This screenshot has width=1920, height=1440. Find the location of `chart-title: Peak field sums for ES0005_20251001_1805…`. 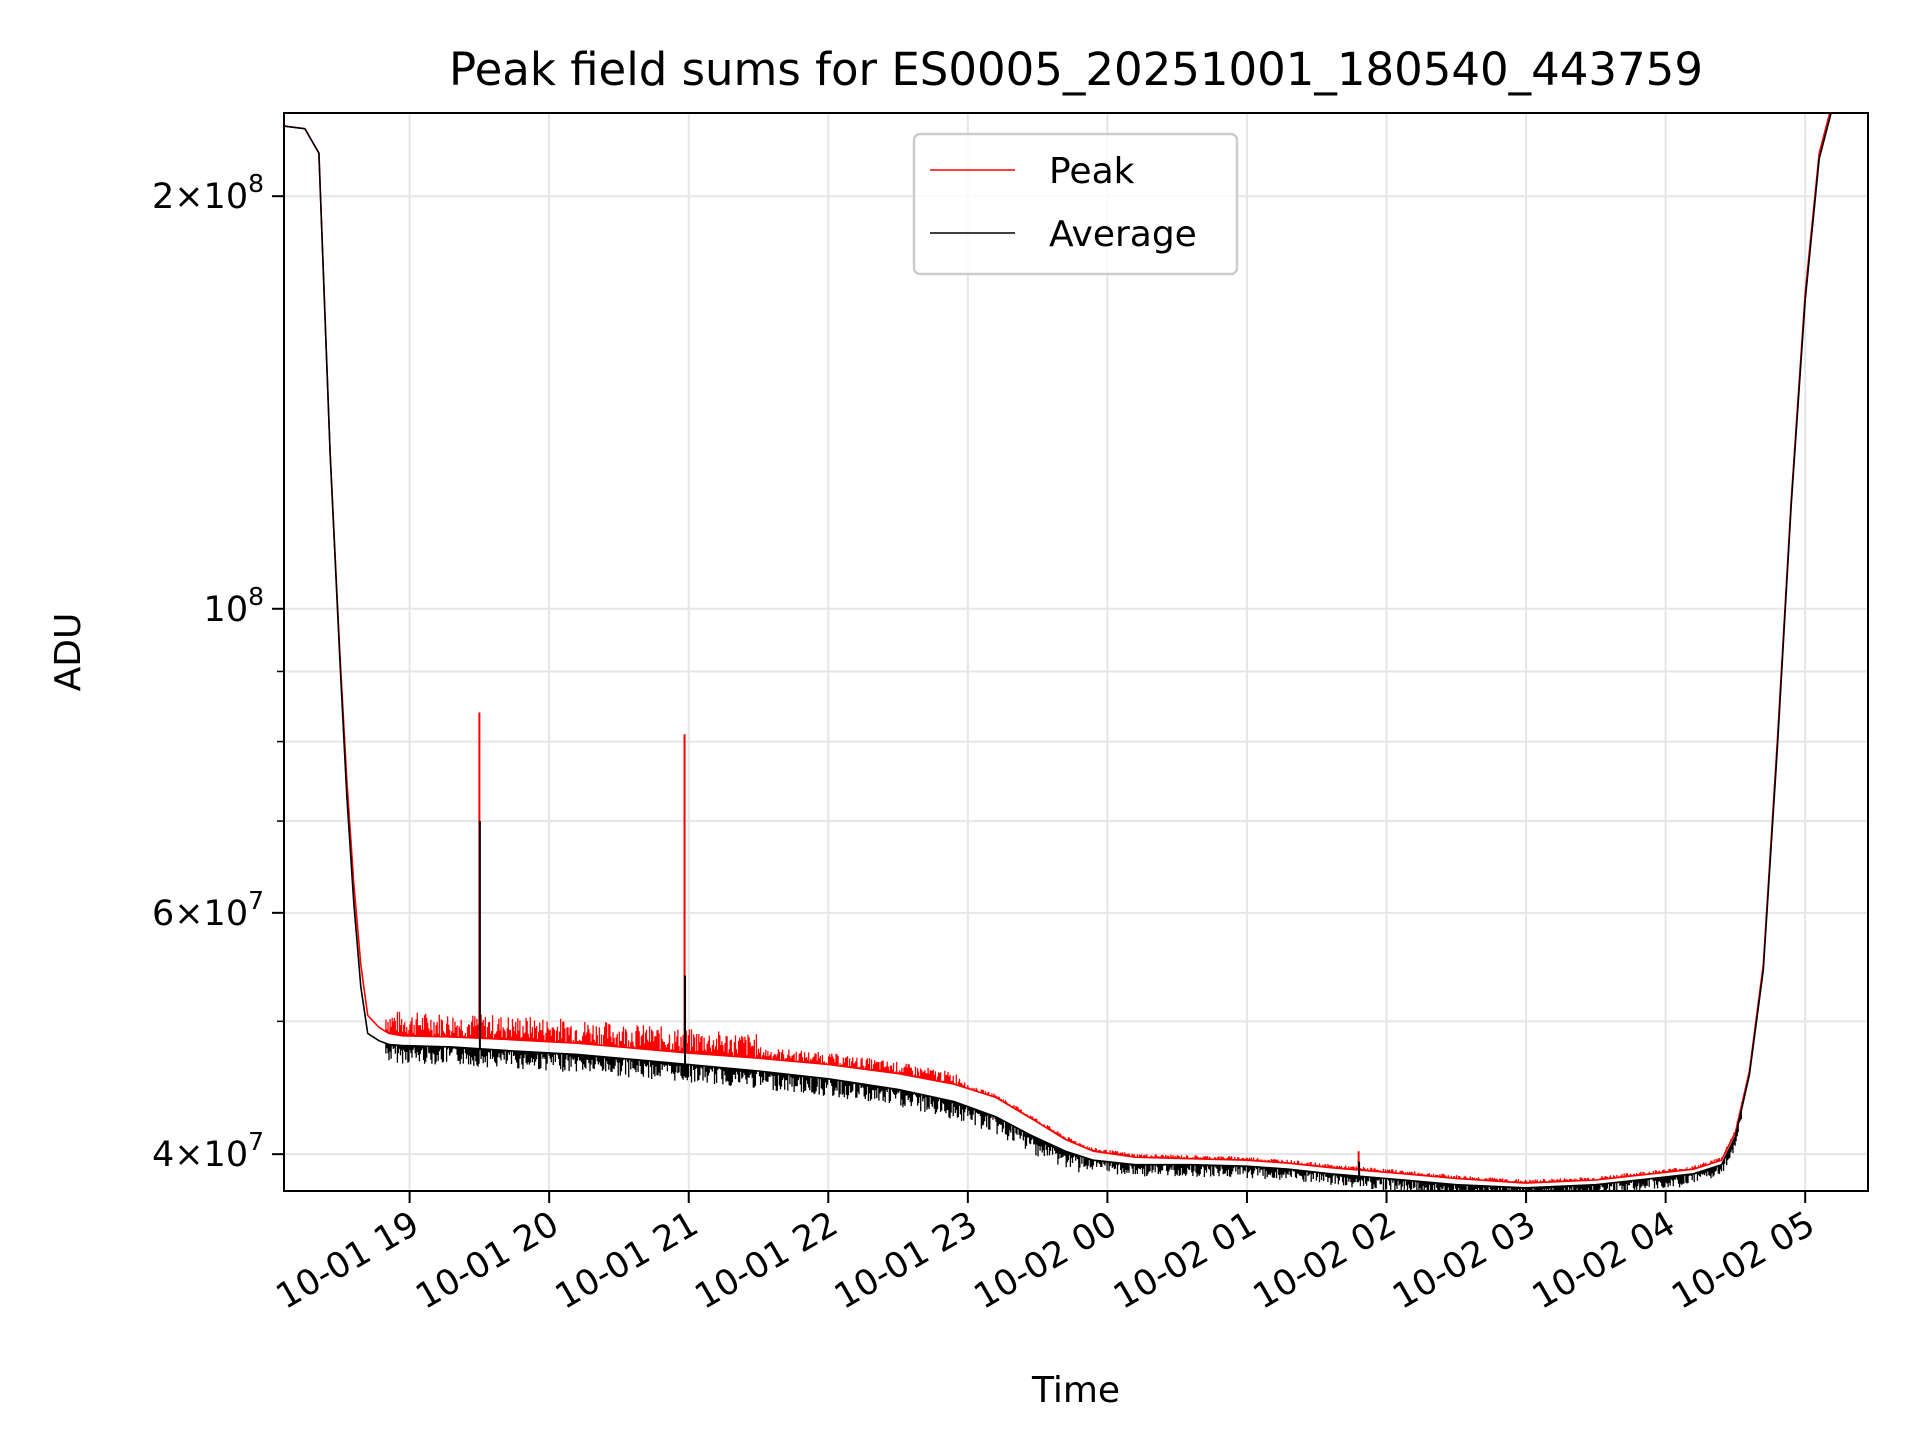

chart-title: Peak field sums for ES0005_20251001_1805… is located at coordinates (1076, 69).